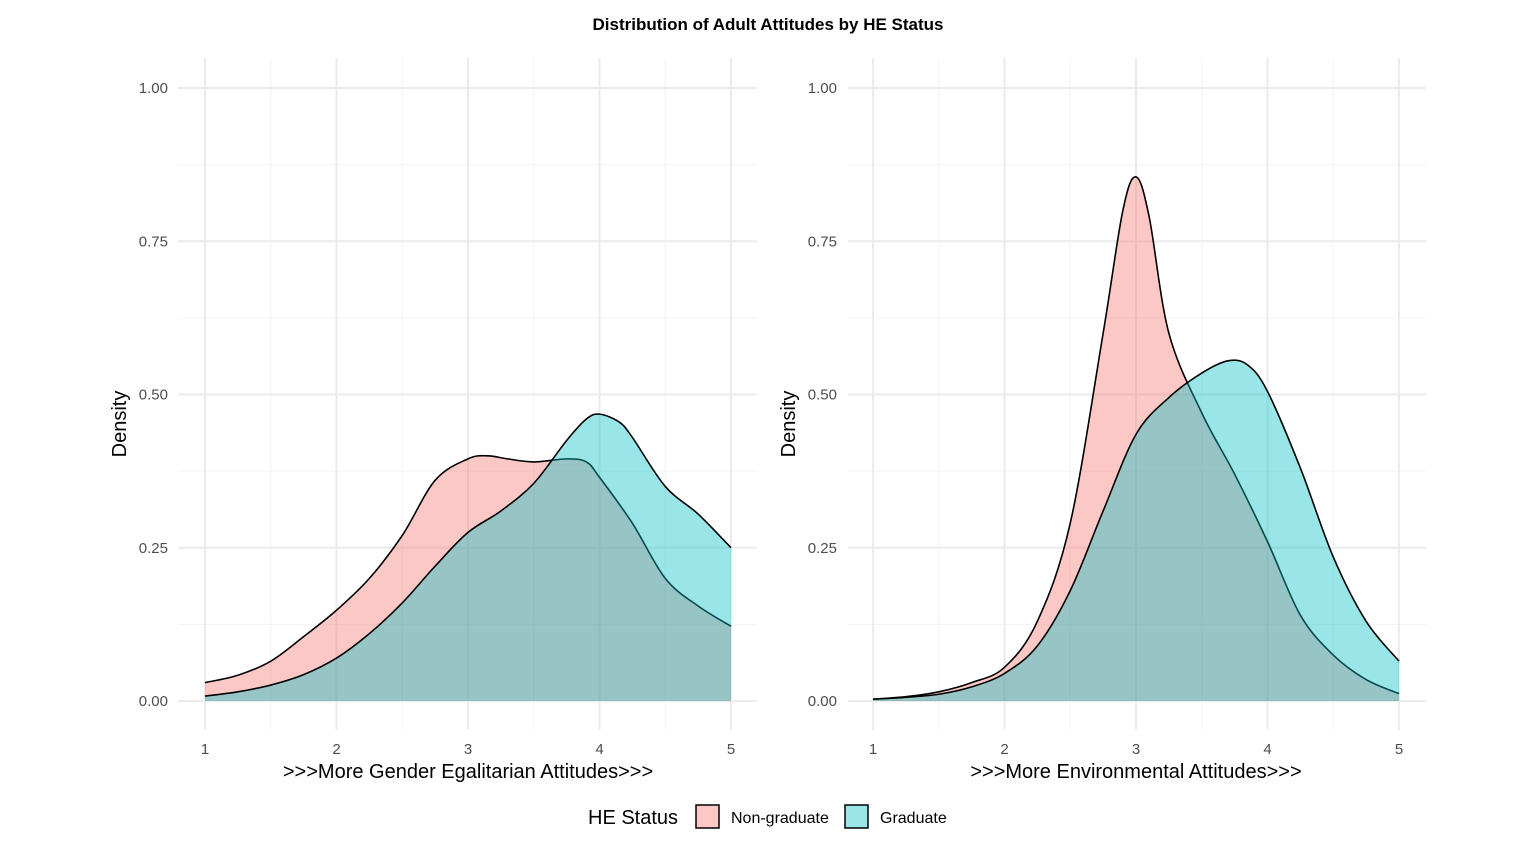 The height and width of the screenshot is (864, 1536). Describe the element at coordinates (913, 818) in the screenshot. I see `legend-label-graduate: Graduate` at that location.